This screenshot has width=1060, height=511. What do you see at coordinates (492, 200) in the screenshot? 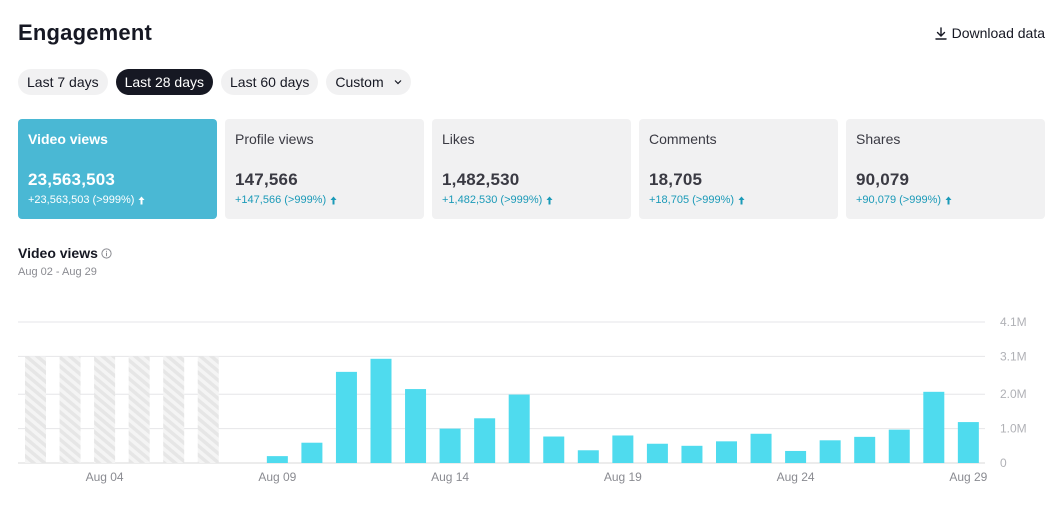
I see `metric-delta-text: +1,482,530 (>999%)` at bounding box center [492, 200].